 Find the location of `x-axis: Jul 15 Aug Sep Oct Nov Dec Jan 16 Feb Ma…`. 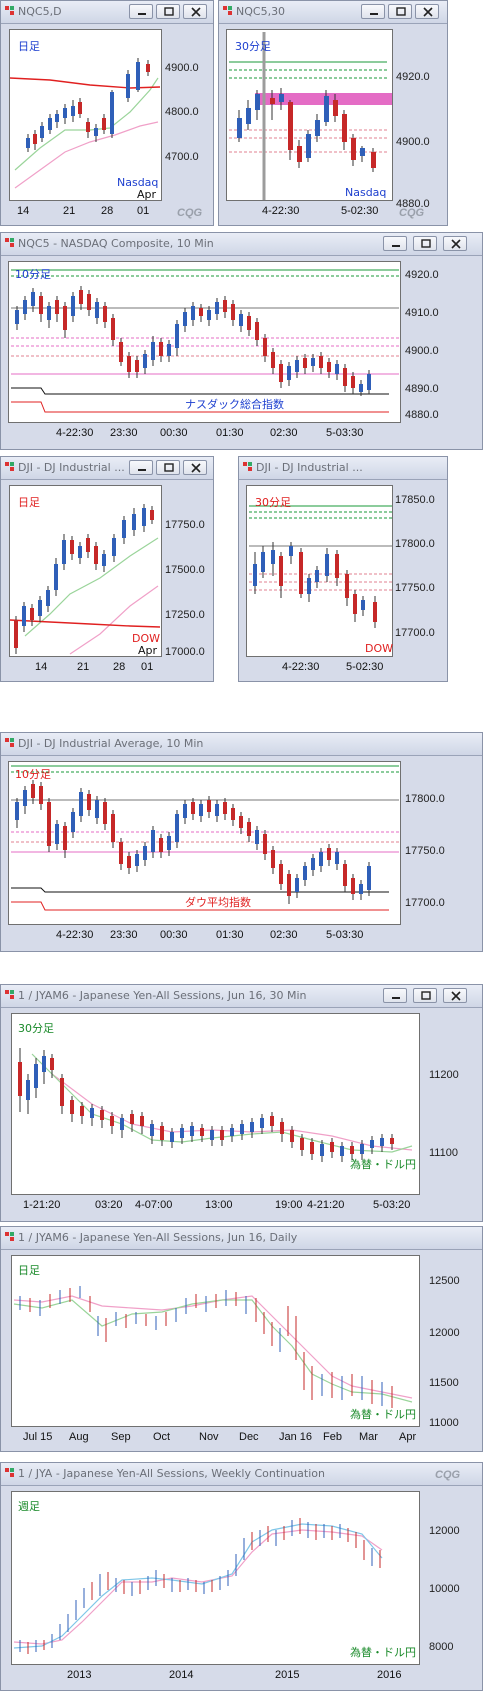

x-axis: Jul 15 Aug Sep Oct Nov Dec Jan 16 Feb Ma… is located at coordinates (215, 1439).